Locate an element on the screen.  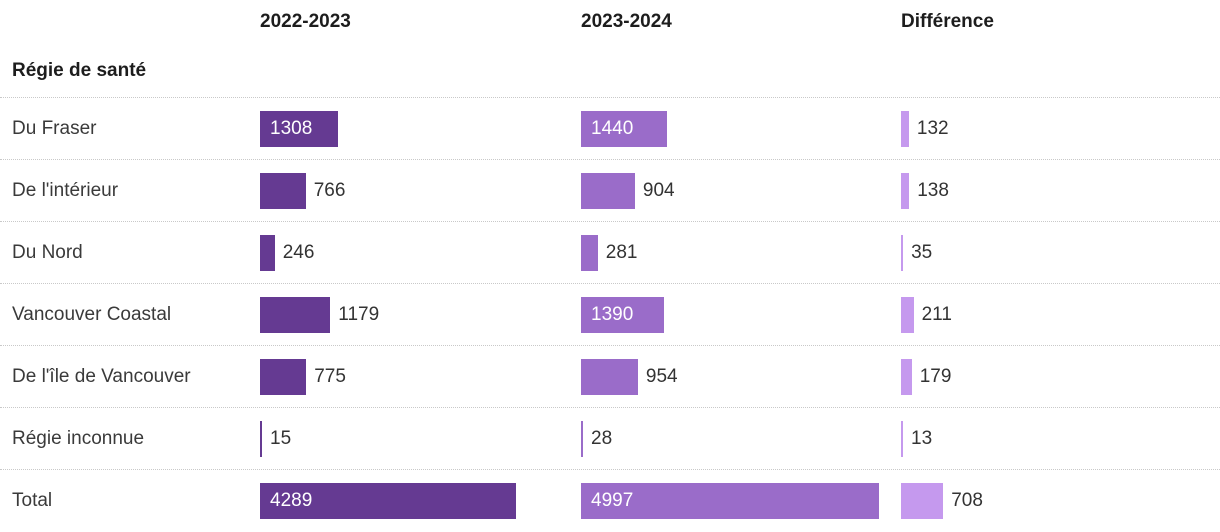
bar-2023-2024: 4997 is located at coordinates (730, 501).